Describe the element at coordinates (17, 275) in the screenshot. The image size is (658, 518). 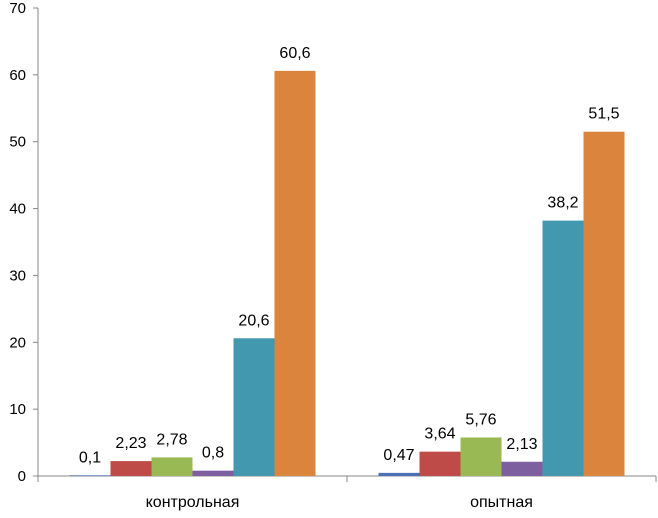
I see `y-tick-label: 30` at that location.